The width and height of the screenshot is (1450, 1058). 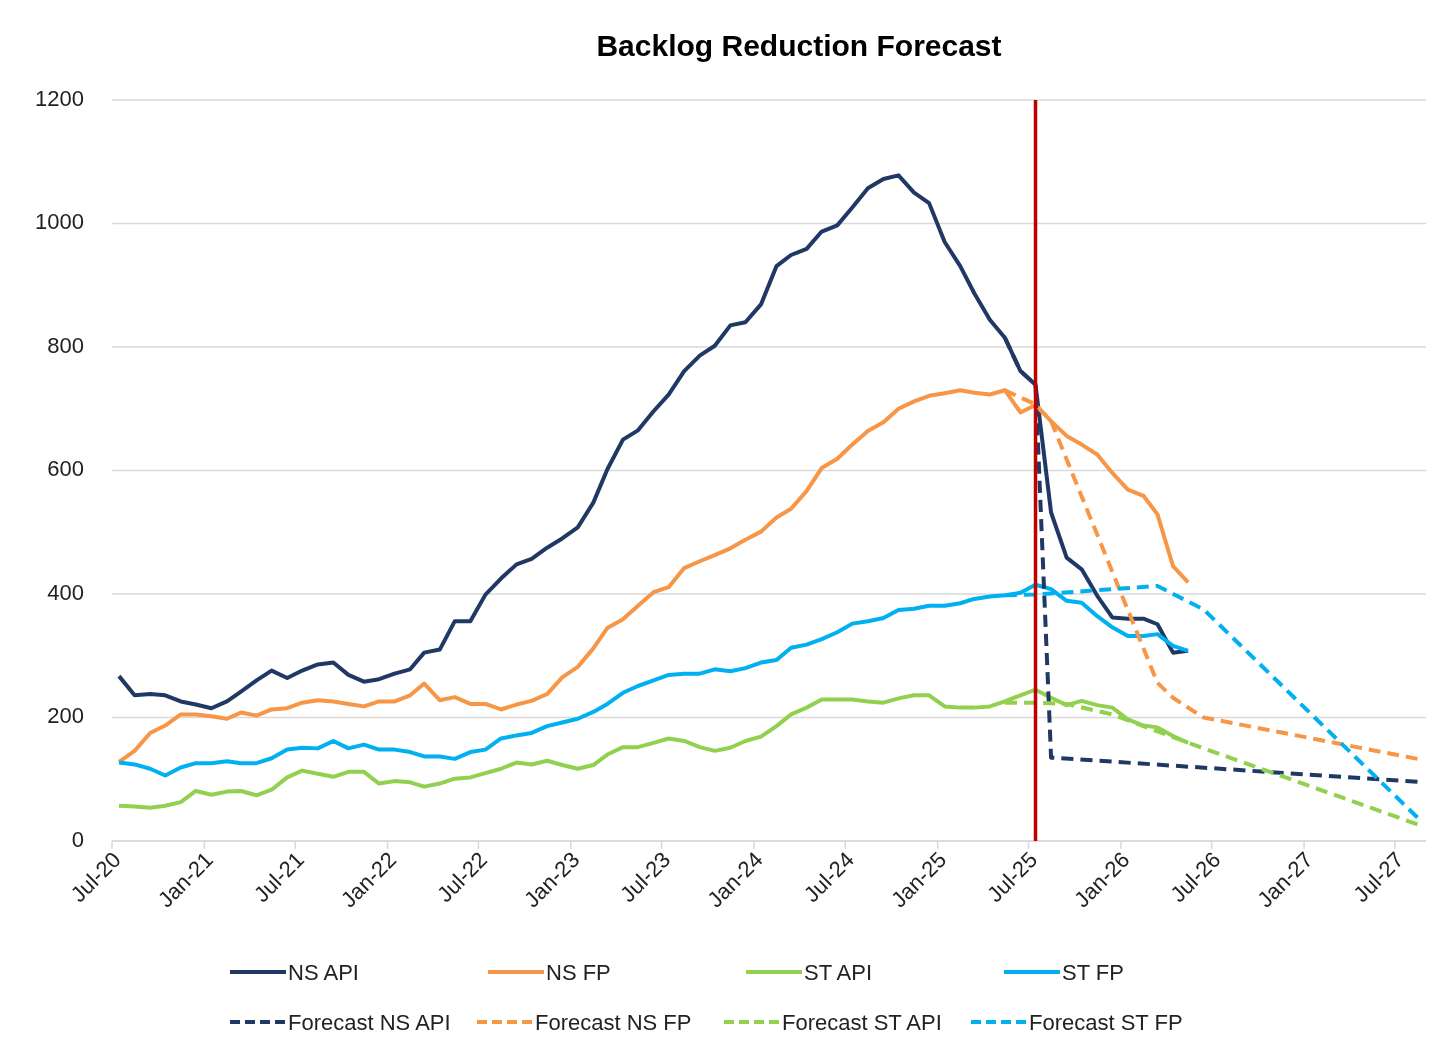 I want to click on y-tick-label: 600, so click(x=65, y=469).